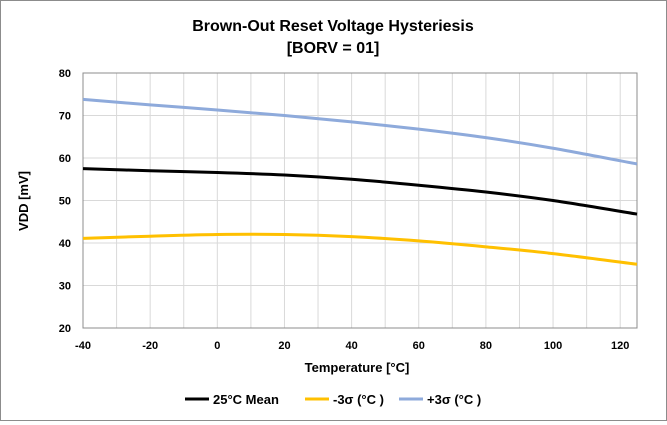 The image size is (667, 425). What do you see at coordinates (360, 131) in the screenshot?
I see `series-line-plus3-c` at bounding box center [360, 131].